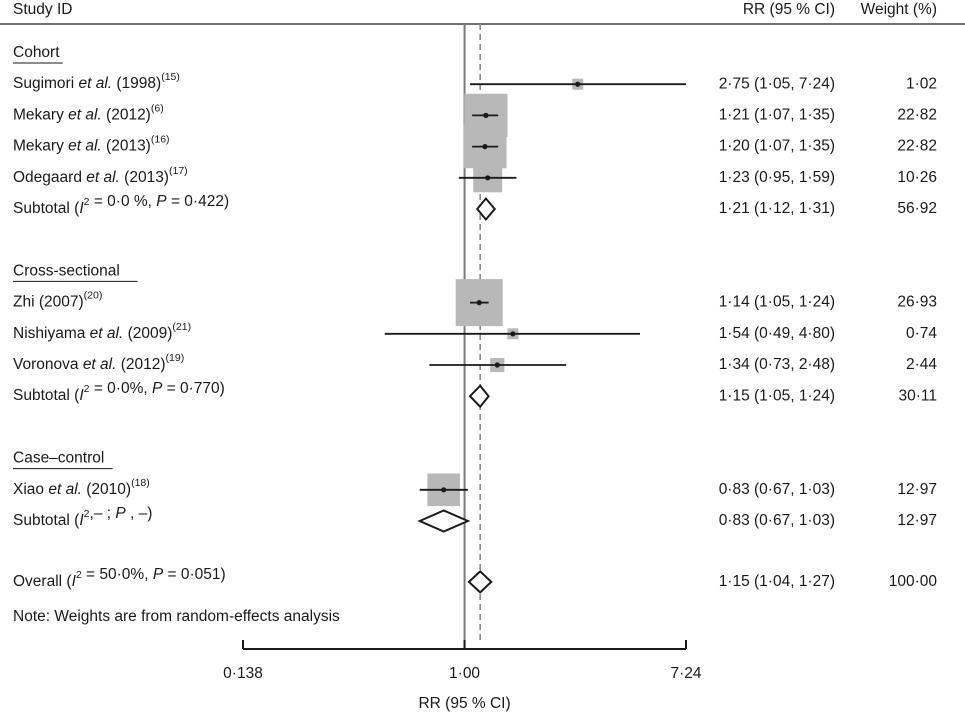 Image resolution: width=965 pixels, height=714 pixels. What do you see at coordinates (777, 395) in the screenshot?
I see `subtotal-rr: 1·15 (1·05, 1·24)` at bounding box center [777, 395].